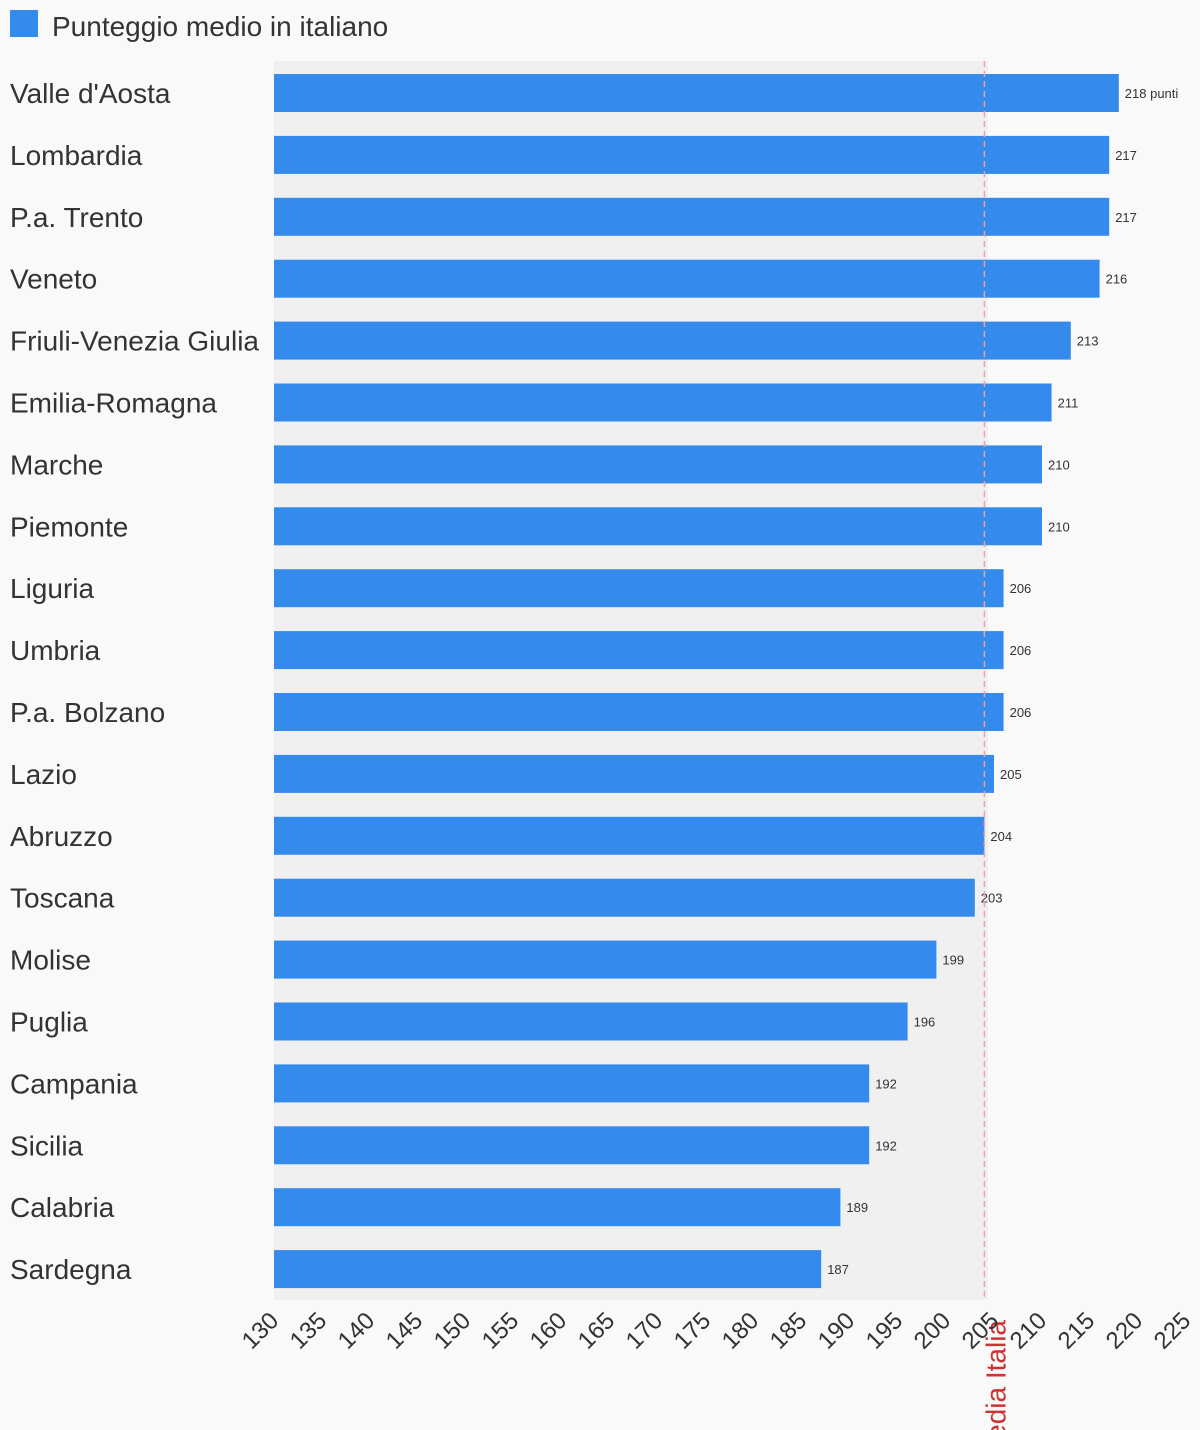  What do you see at coordinates (1011, 774) in the screenshot?
I see `data-label: 205` at bounding box center [1011, 774].